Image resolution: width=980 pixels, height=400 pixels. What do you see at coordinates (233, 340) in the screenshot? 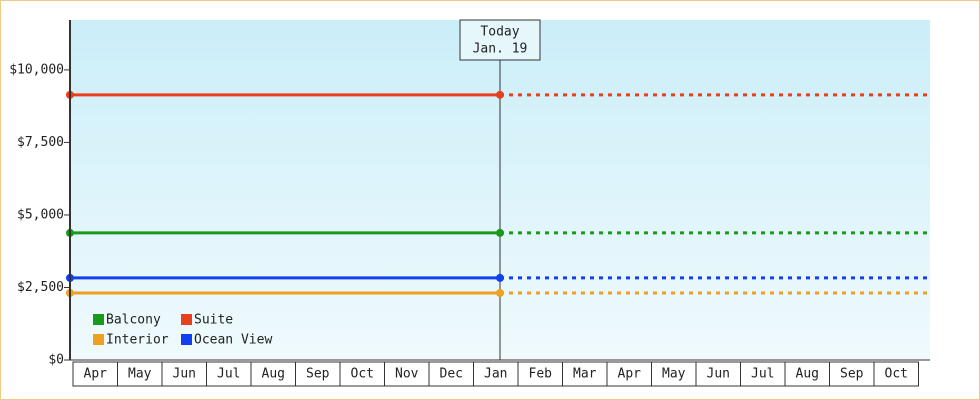
I see `legend-label: Ocean View` at bounding box center [233, 340].